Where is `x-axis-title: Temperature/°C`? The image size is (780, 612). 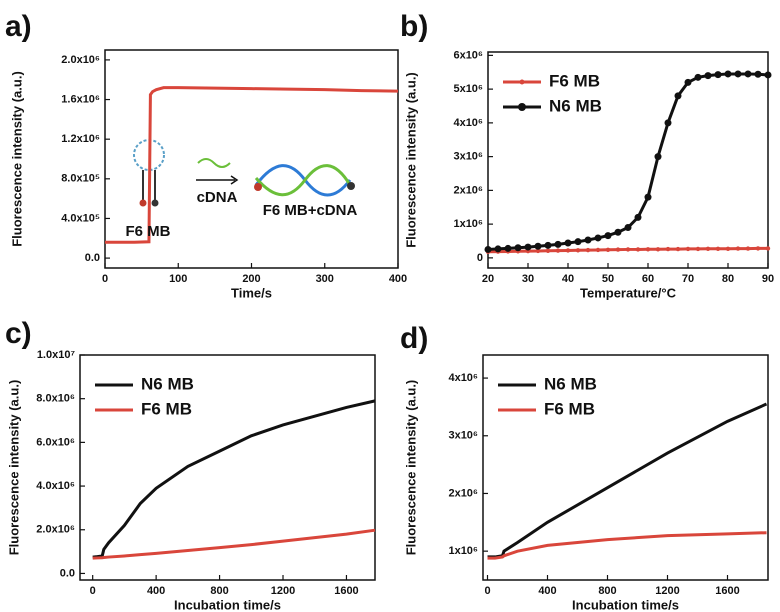 x-axis-title: Temperature/°C is located at coordinates (628, 292).